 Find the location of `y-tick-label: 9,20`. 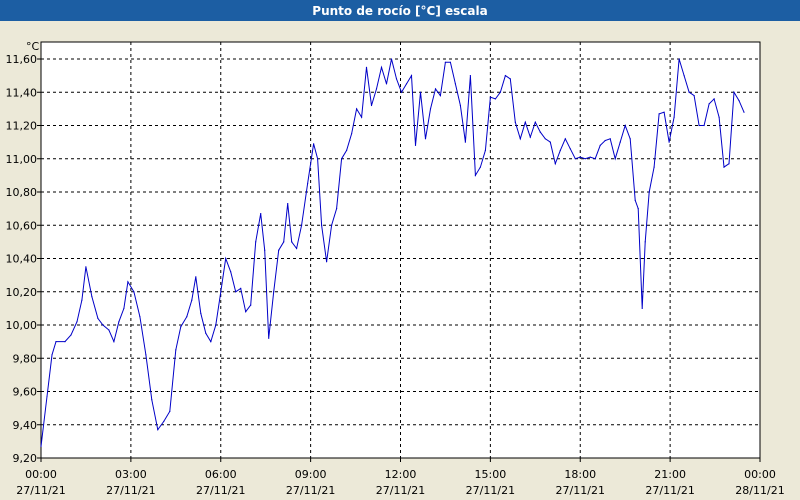

y-tick-label: 9,20 is located at coordinates (25, 458).